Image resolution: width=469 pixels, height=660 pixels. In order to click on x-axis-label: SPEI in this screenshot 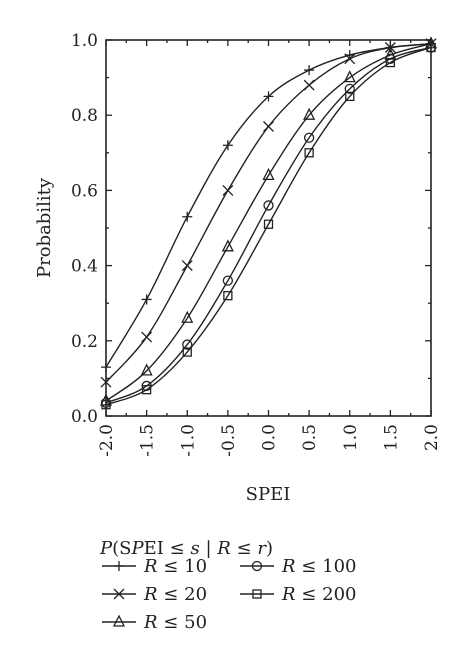, I will do `click(268, 494)`.